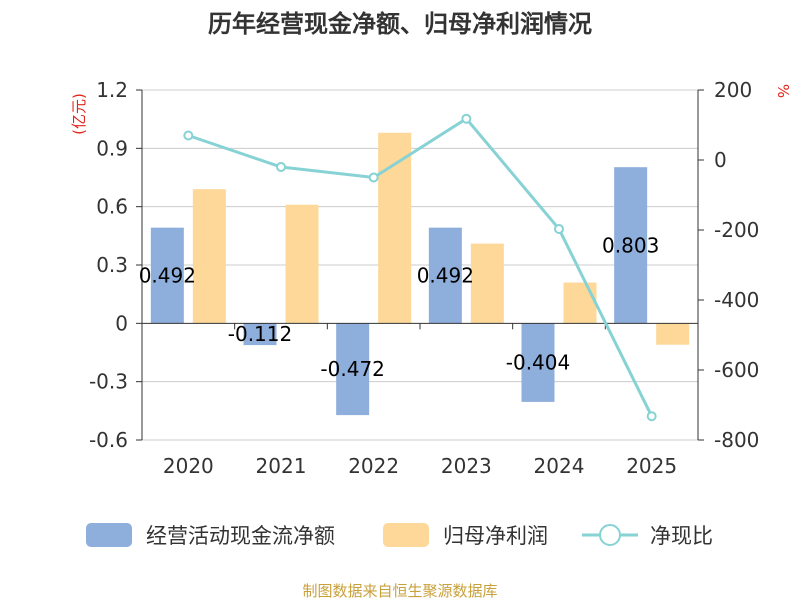 This screenshot has width=800, height=600. I want to click on legend: 经营活动现金流净额 归母净利润 净现比, so click(399, 535).